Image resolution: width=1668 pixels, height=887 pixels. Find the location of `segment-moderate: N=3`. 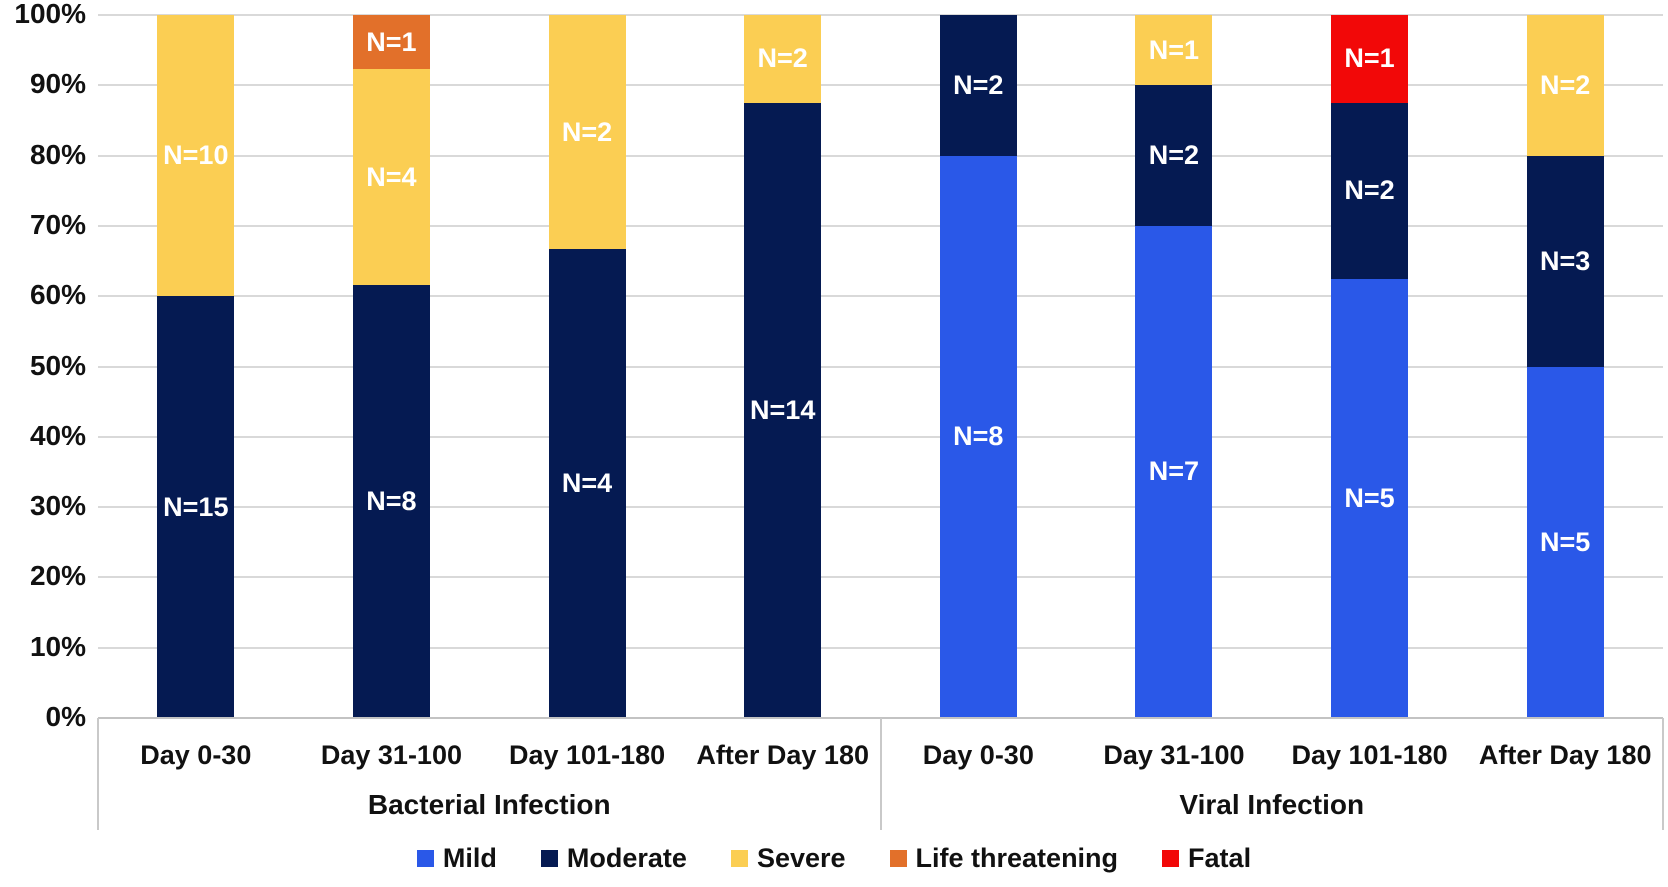

segment-moderate: N=3 is located at coordinates (1565, 261).